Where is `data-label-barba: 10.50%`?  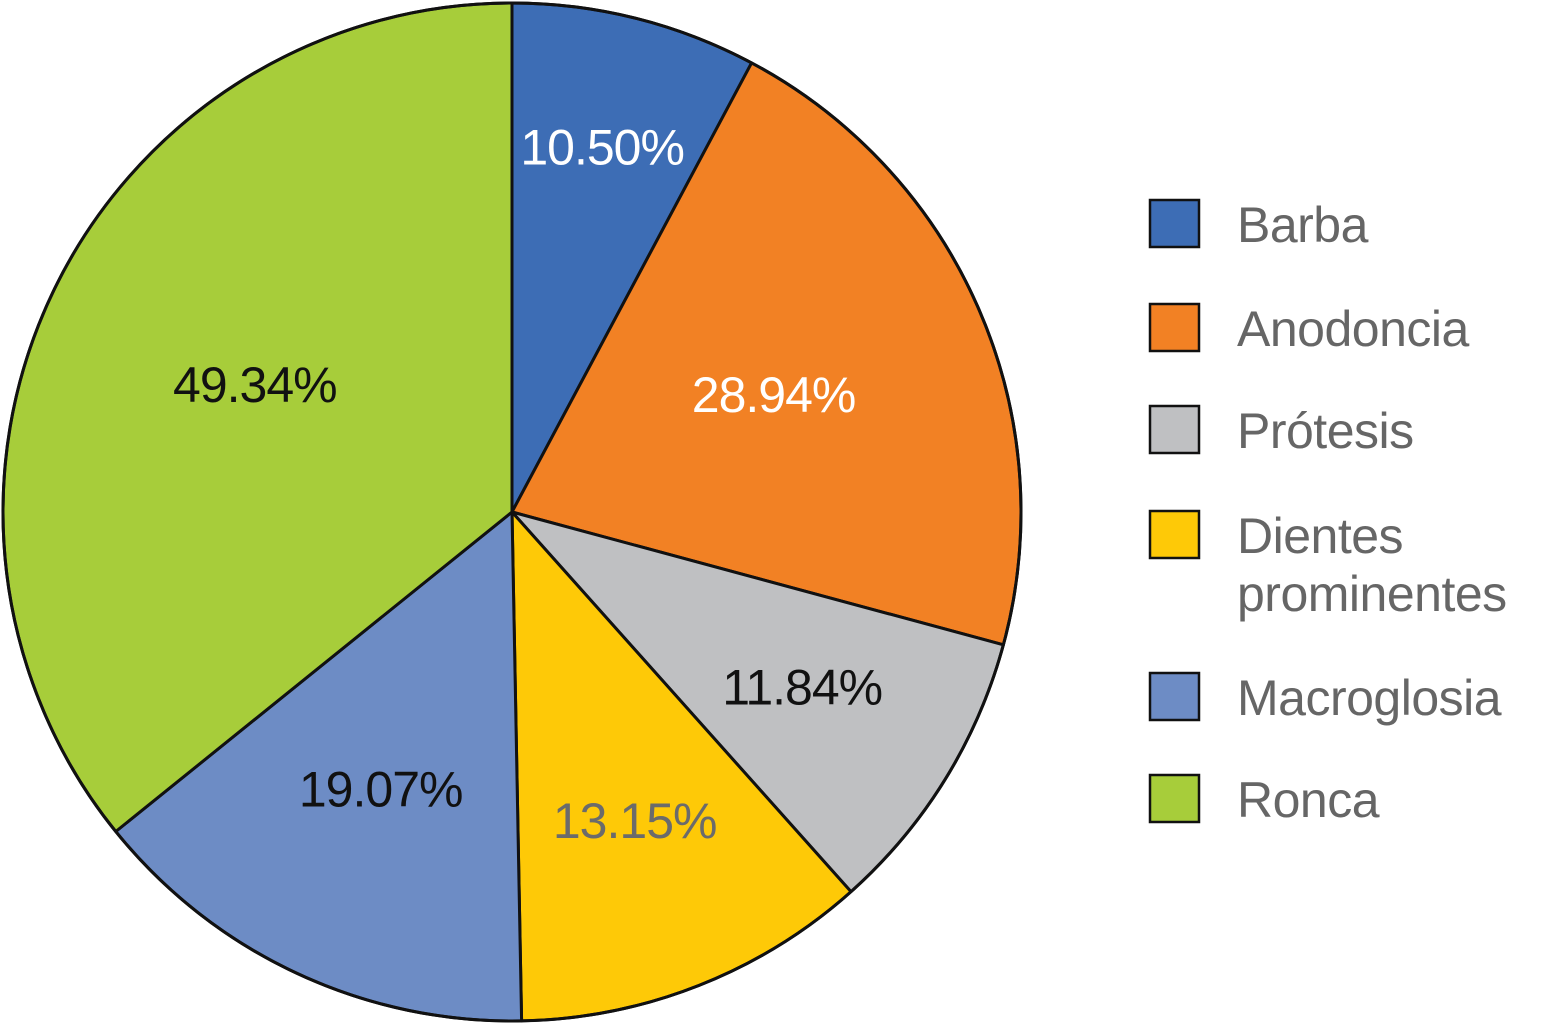
data-label-barba: 10.50% is located at coordinates (602, 148).